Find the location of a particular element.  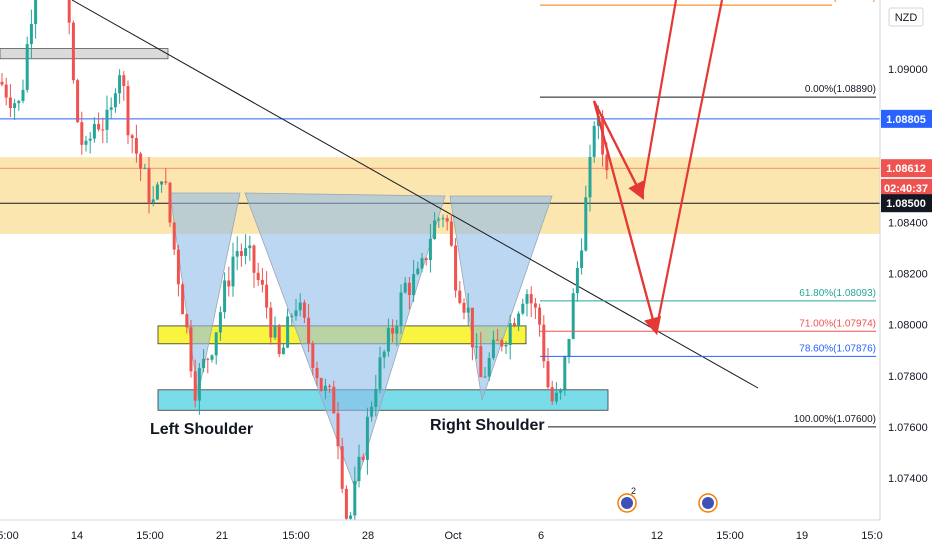

event-marker: 2 is located at coordinates (627, 499).